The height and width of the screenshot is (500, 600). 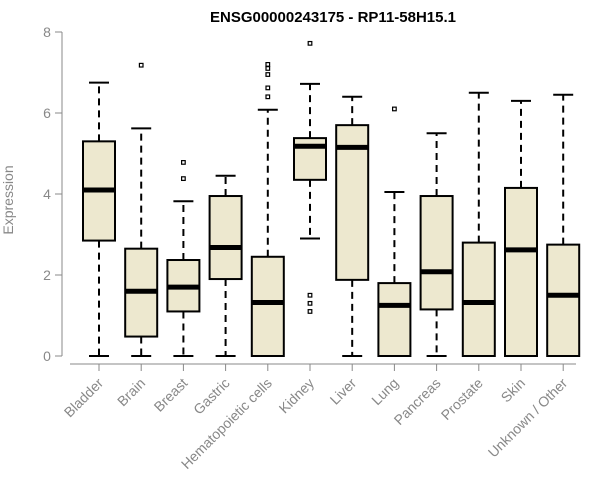 I want to click on chart-title: ENSG00000243175 - RP11-58H15.1, so click(x=333, y=17).